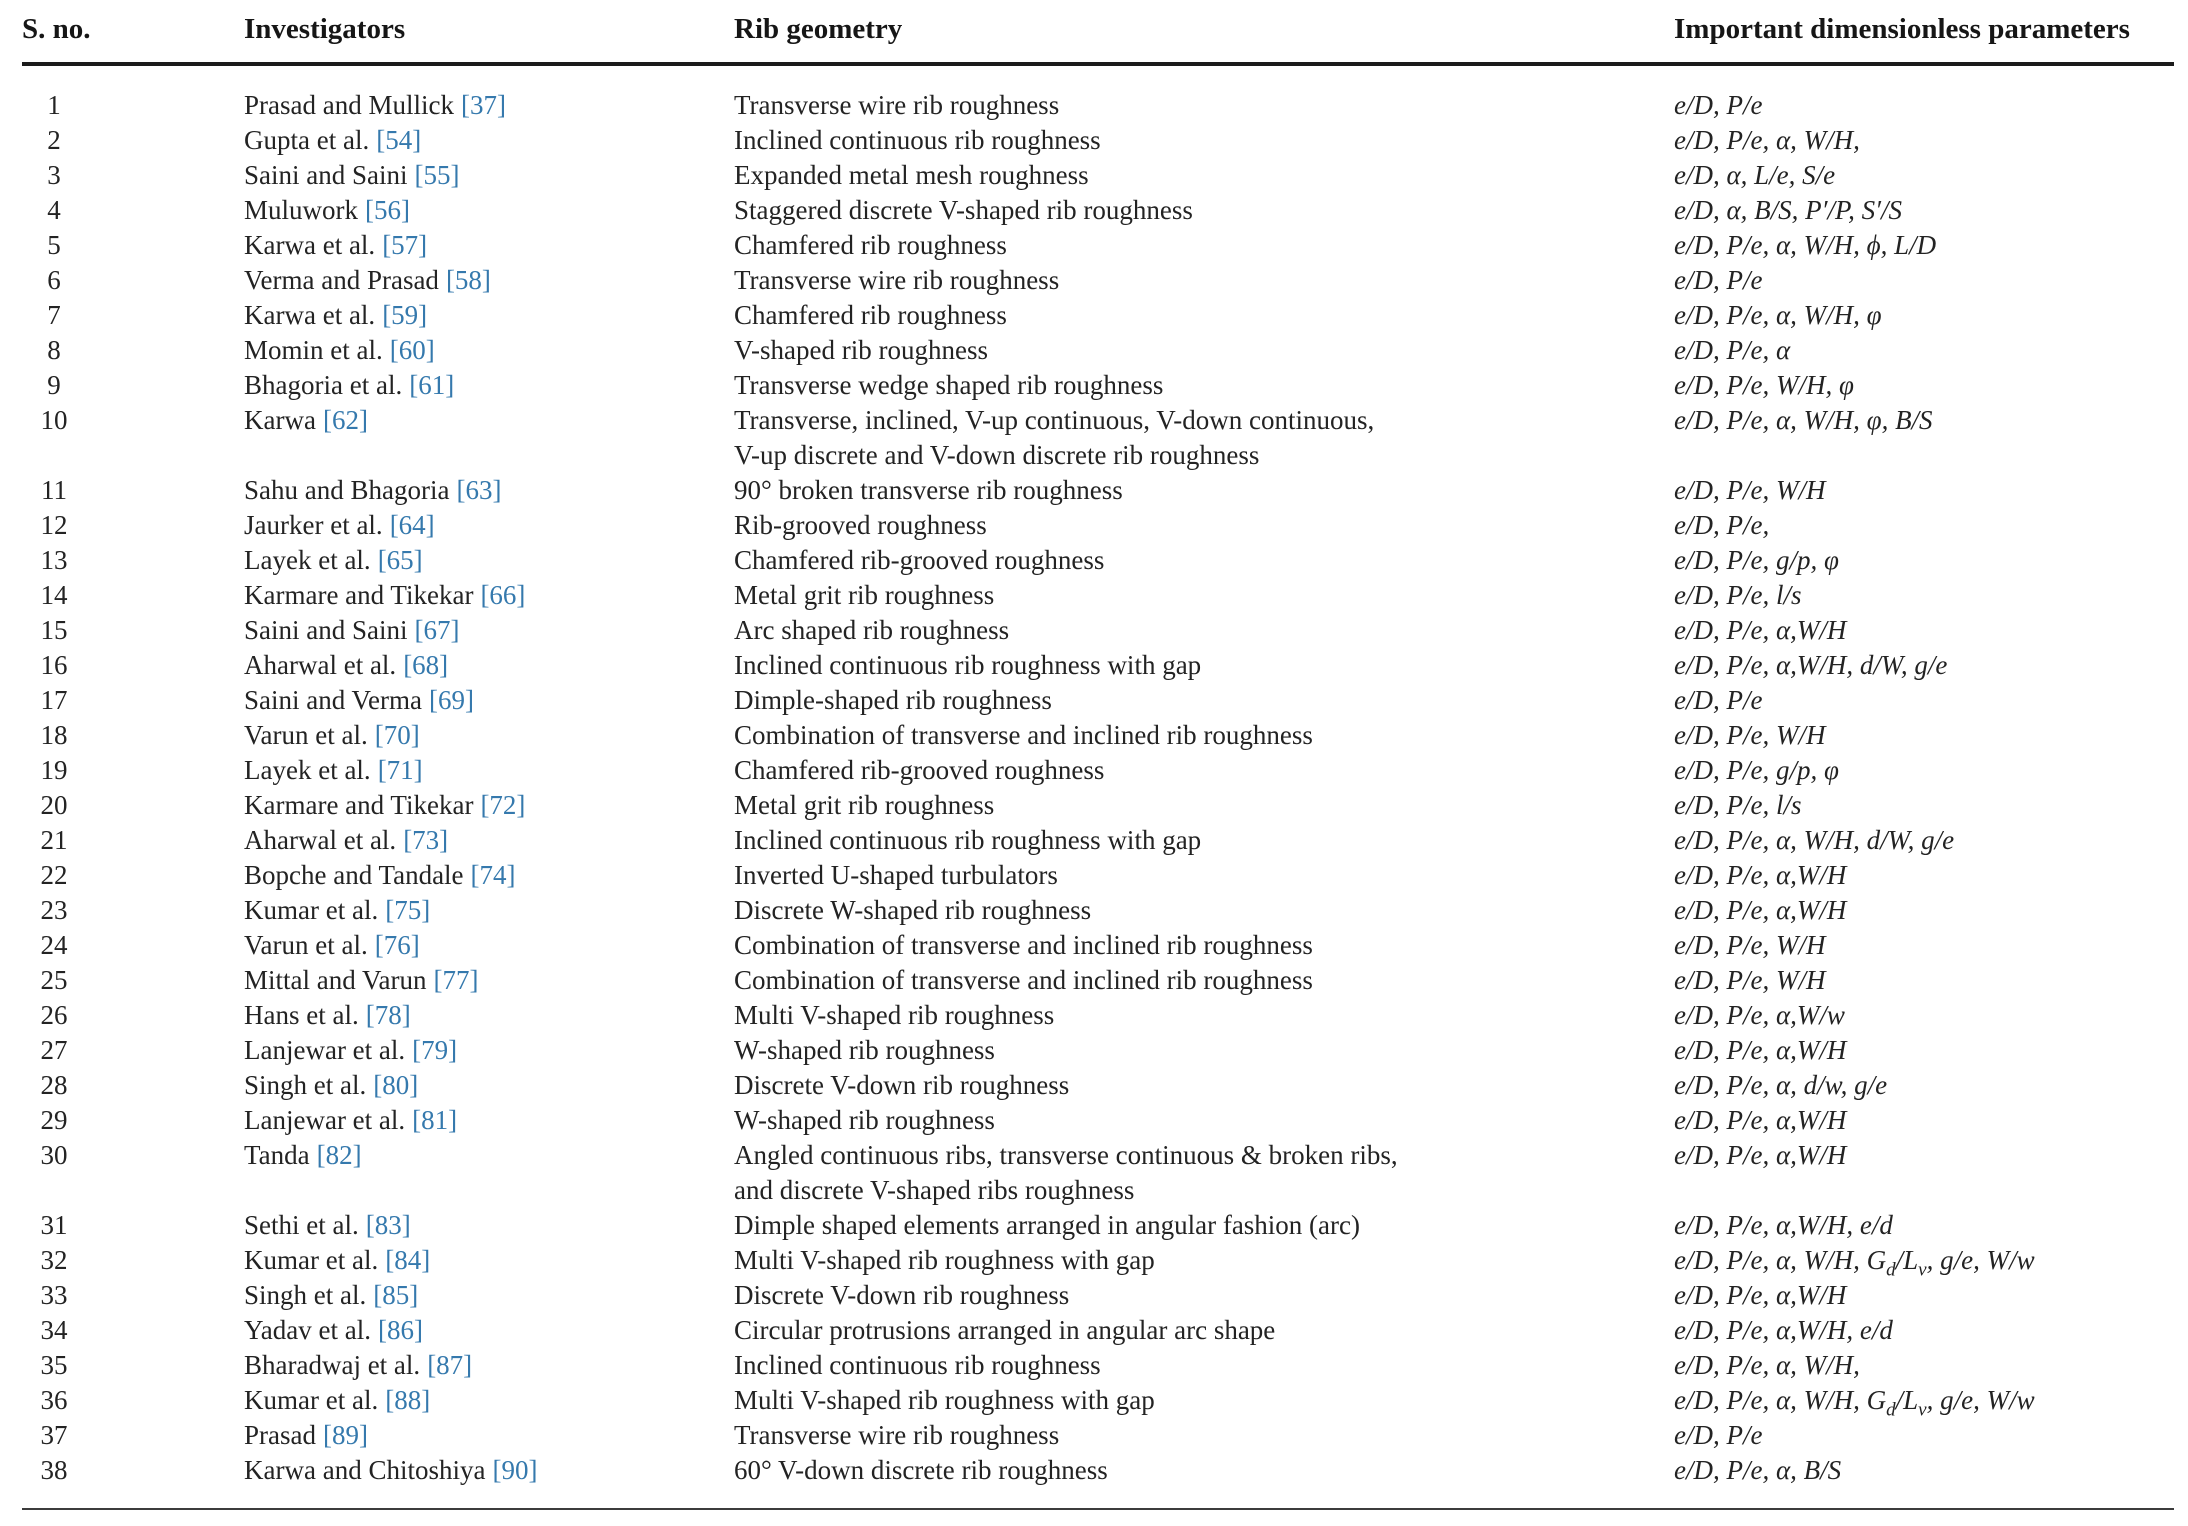 The image size is (2188, 1526). I want to click on reference-link: [37], so click(483, 105).